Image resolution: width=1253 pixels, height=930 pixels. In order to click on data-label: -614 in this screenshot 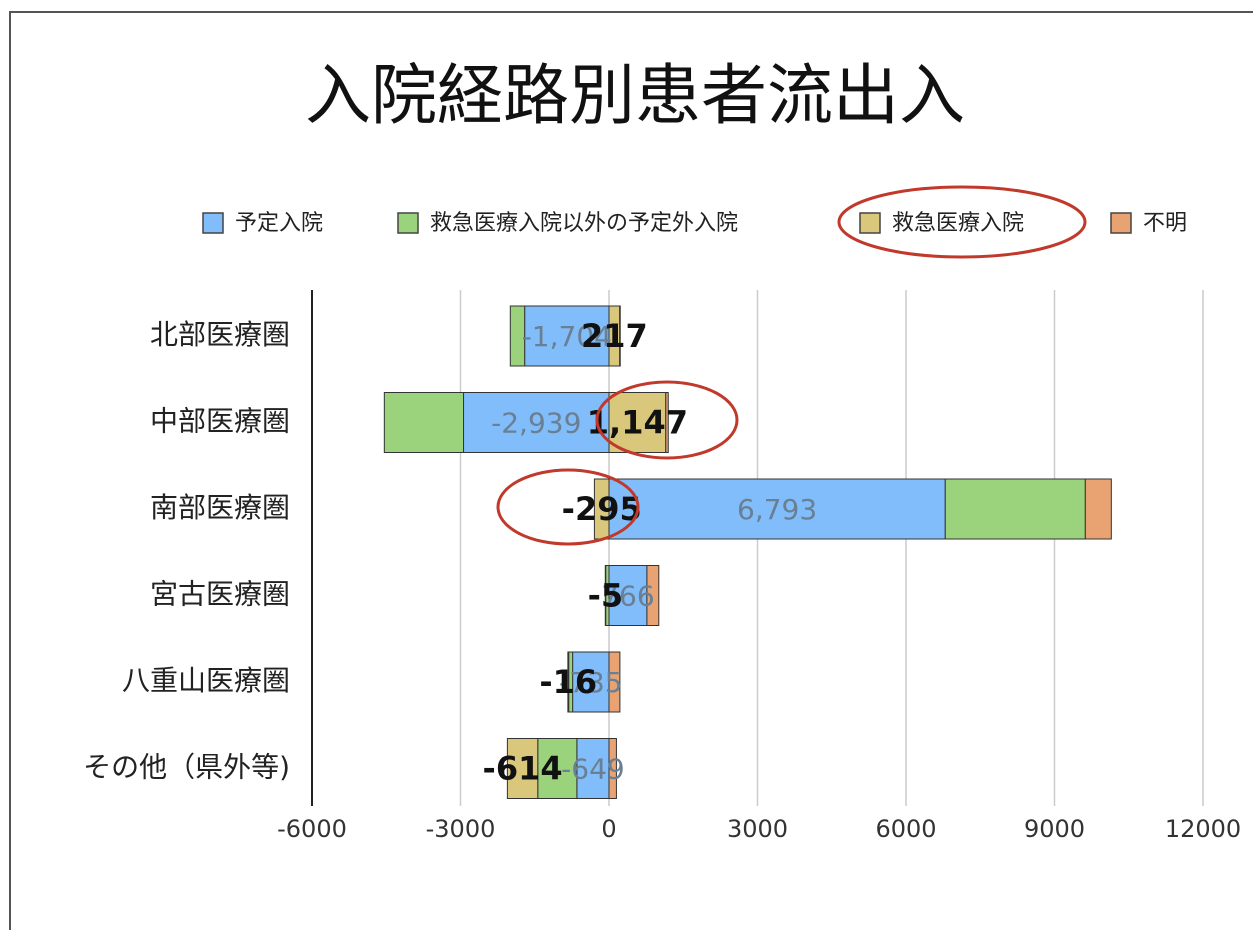, I will do `click(523, 769)`.